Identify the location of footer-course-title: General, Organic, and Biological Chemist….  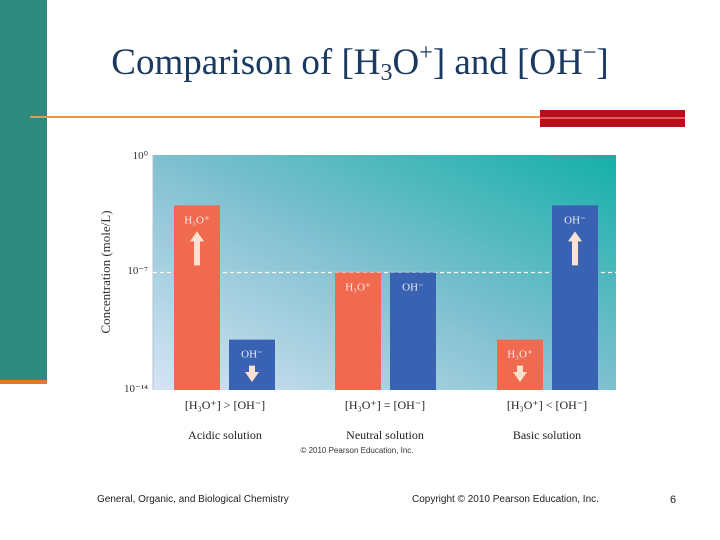
(193, 499).